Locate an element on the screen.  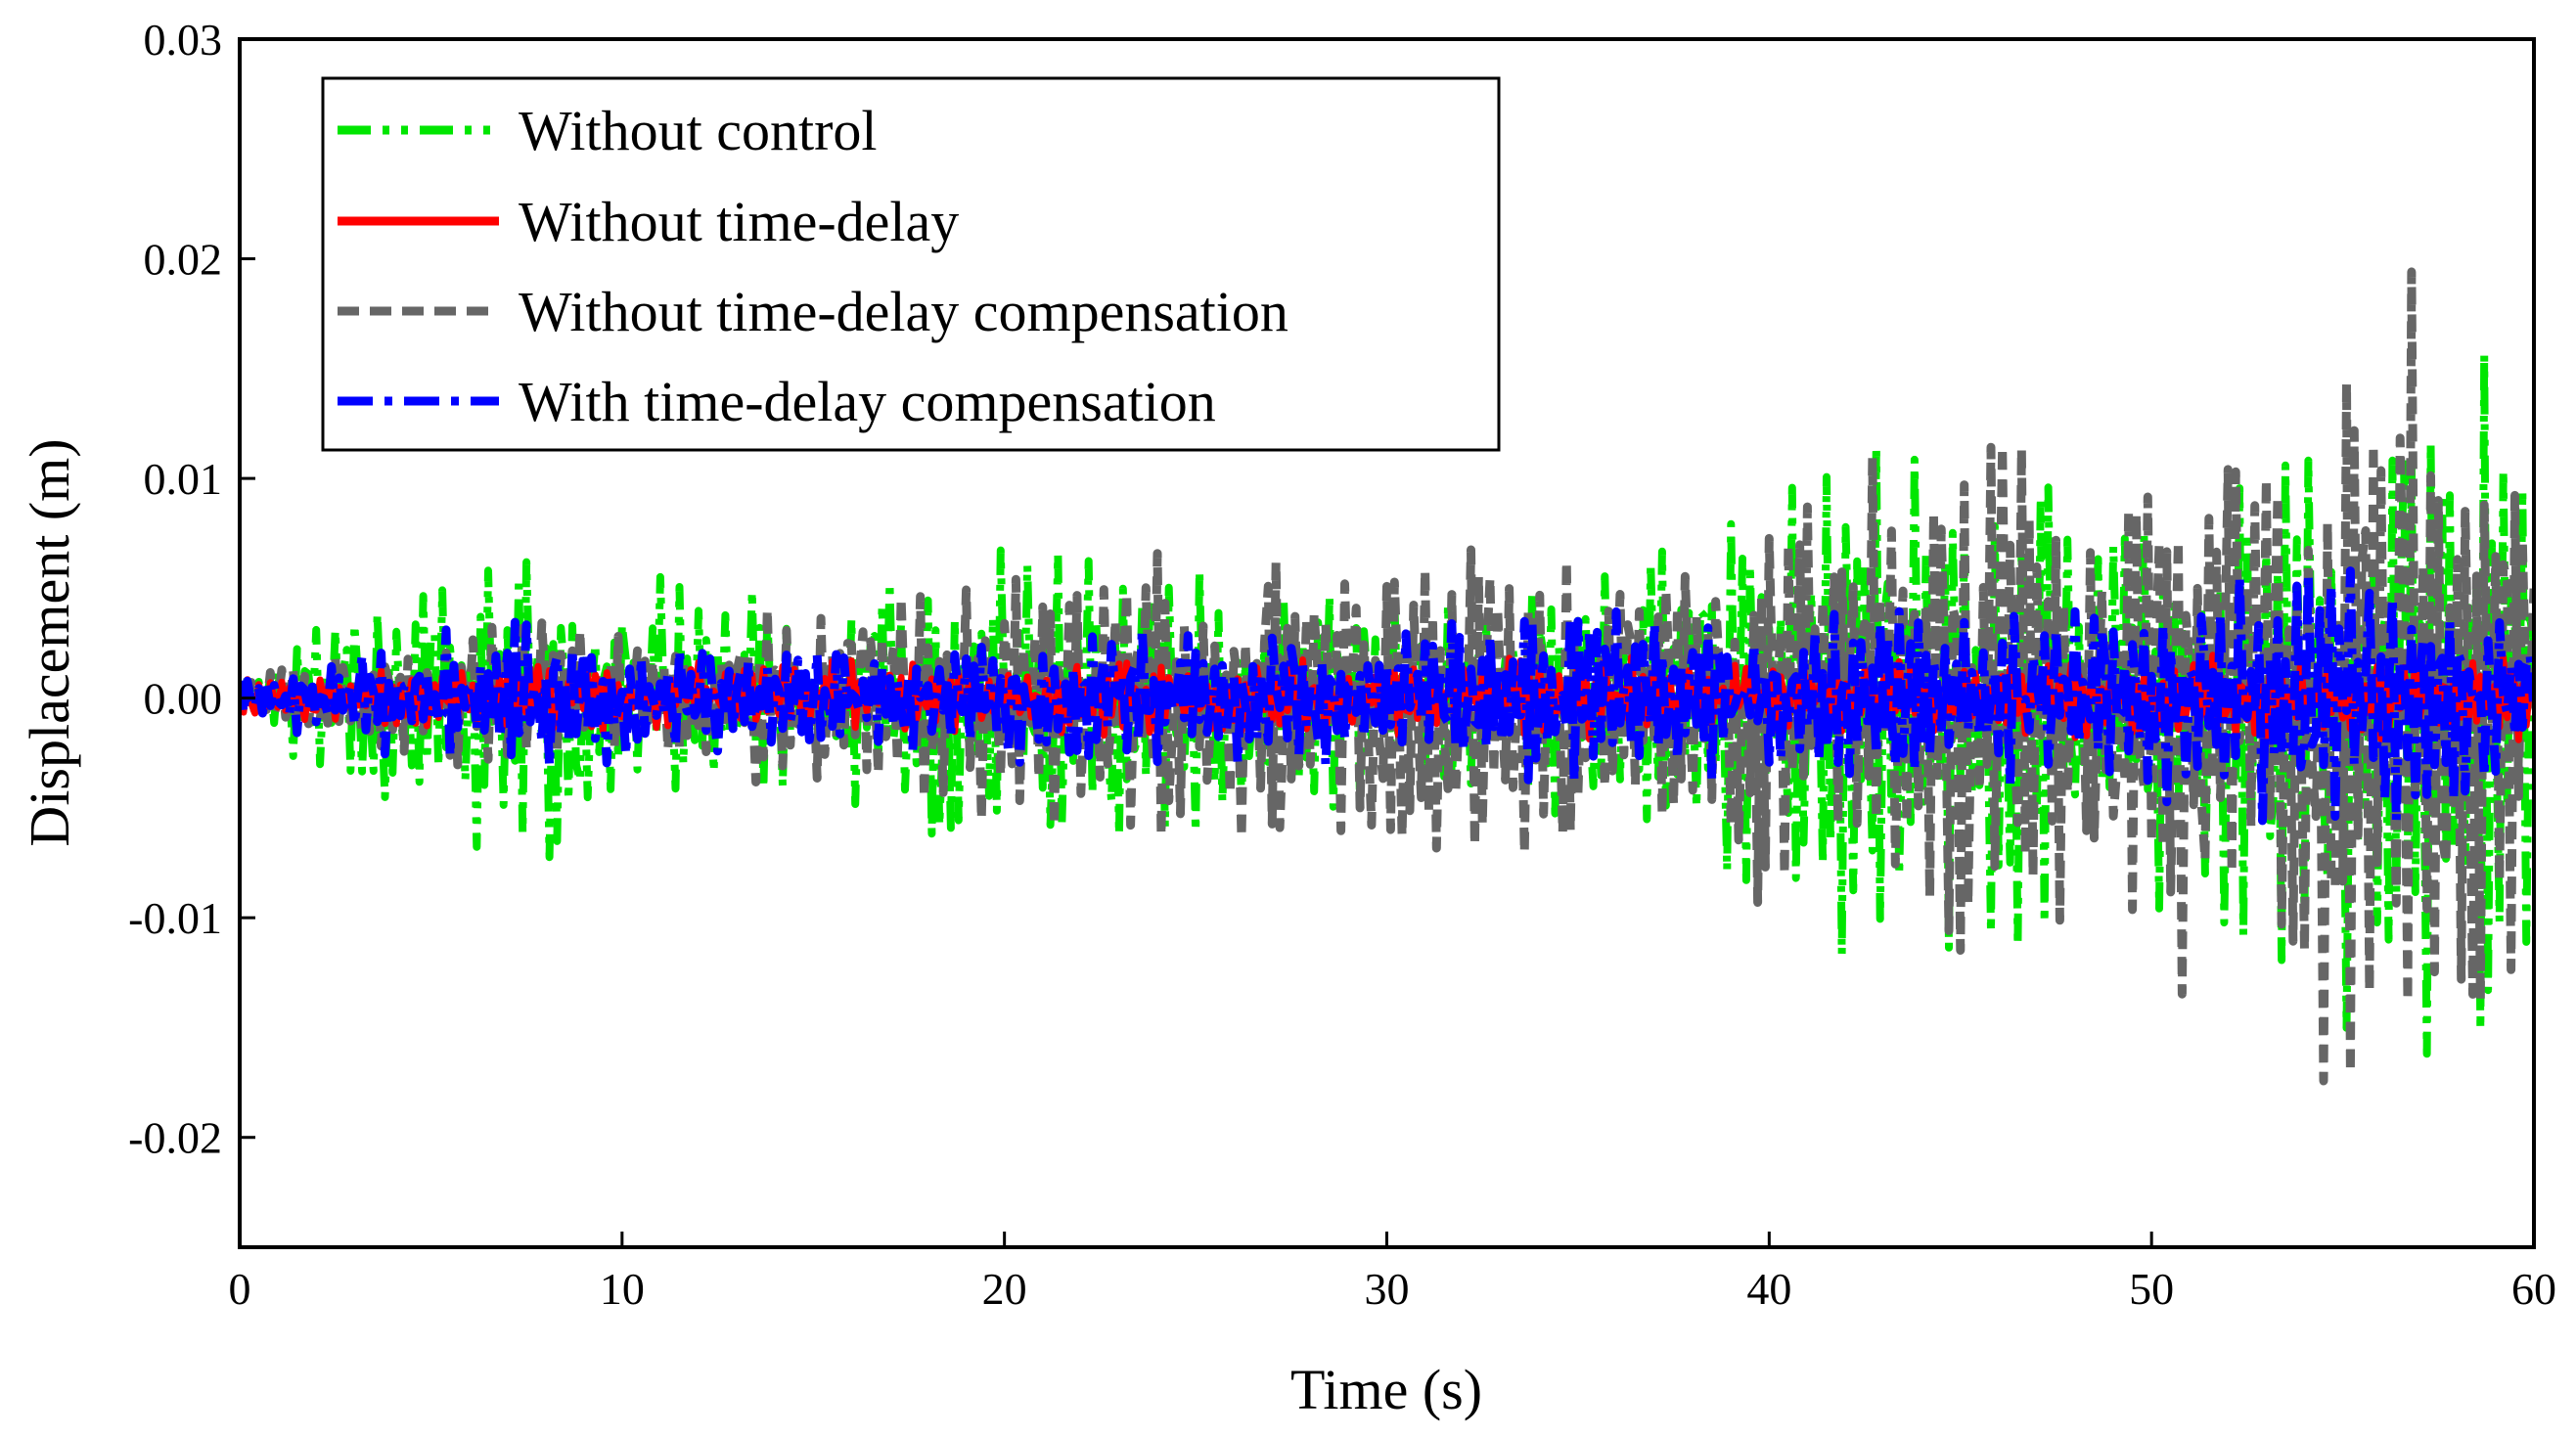
x-axis-title: Time (s) is located at coordinates (1386, 1389).